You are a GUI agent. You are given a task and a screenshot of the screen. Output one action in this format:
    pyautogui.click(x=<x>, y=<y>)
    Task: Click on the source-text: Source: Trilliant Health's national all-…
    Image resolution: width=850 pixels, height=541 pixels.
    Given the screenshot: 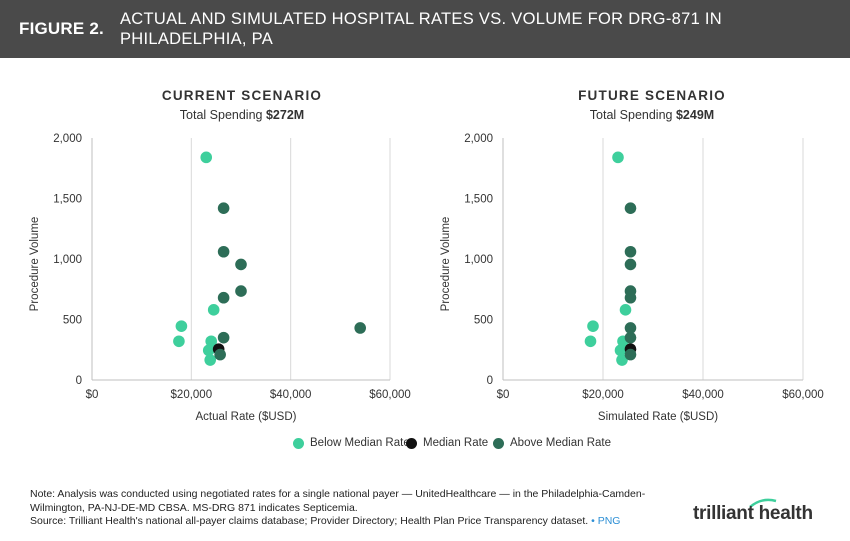 What is the action you would take?
    pyautogui.click(x=309, y=521)
    